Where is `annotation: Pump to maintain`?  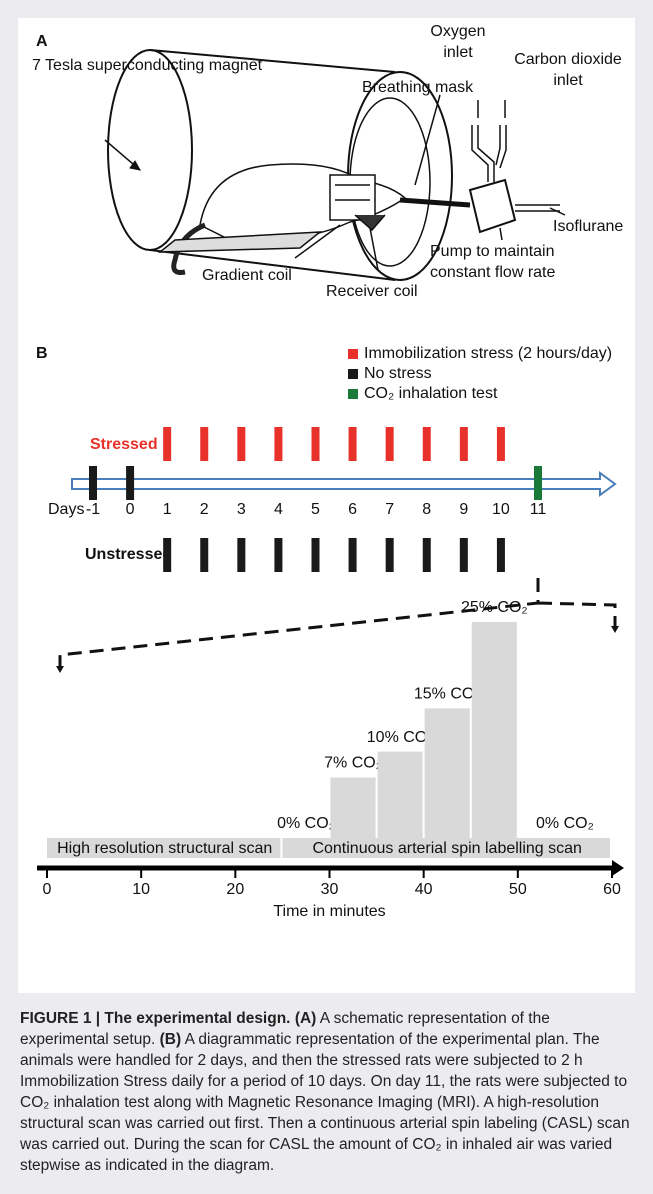
annotation: Pump to maintain is located at coordinates (492, 251).